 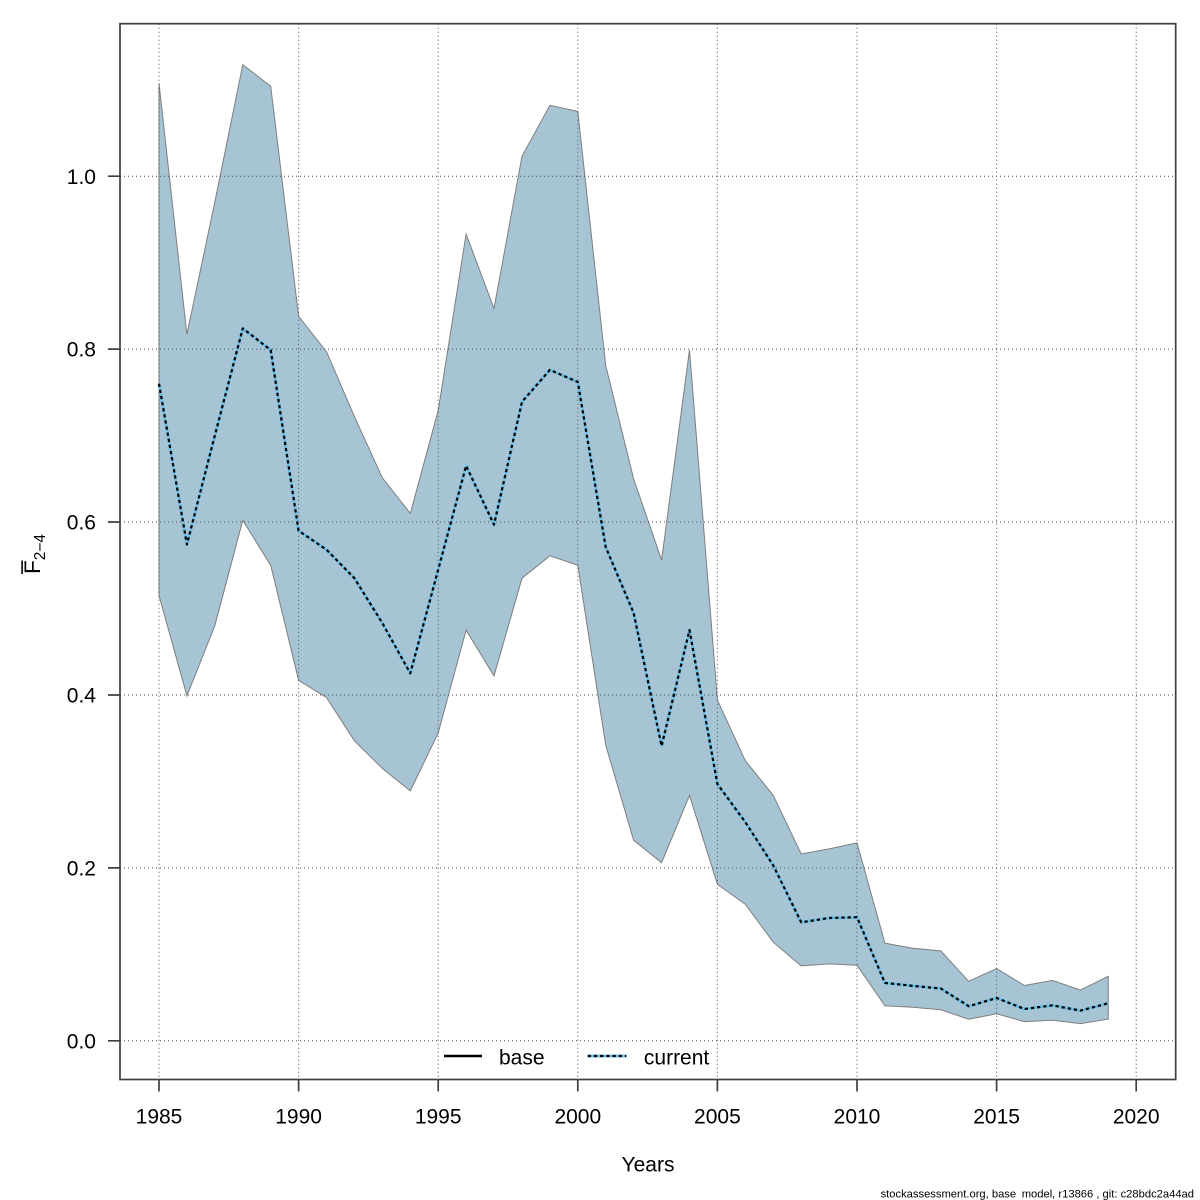 What do you see at coordinates (81, 523) in the screenshot?
I see `svg-text: 0.6` at bounding box center [81, 523].